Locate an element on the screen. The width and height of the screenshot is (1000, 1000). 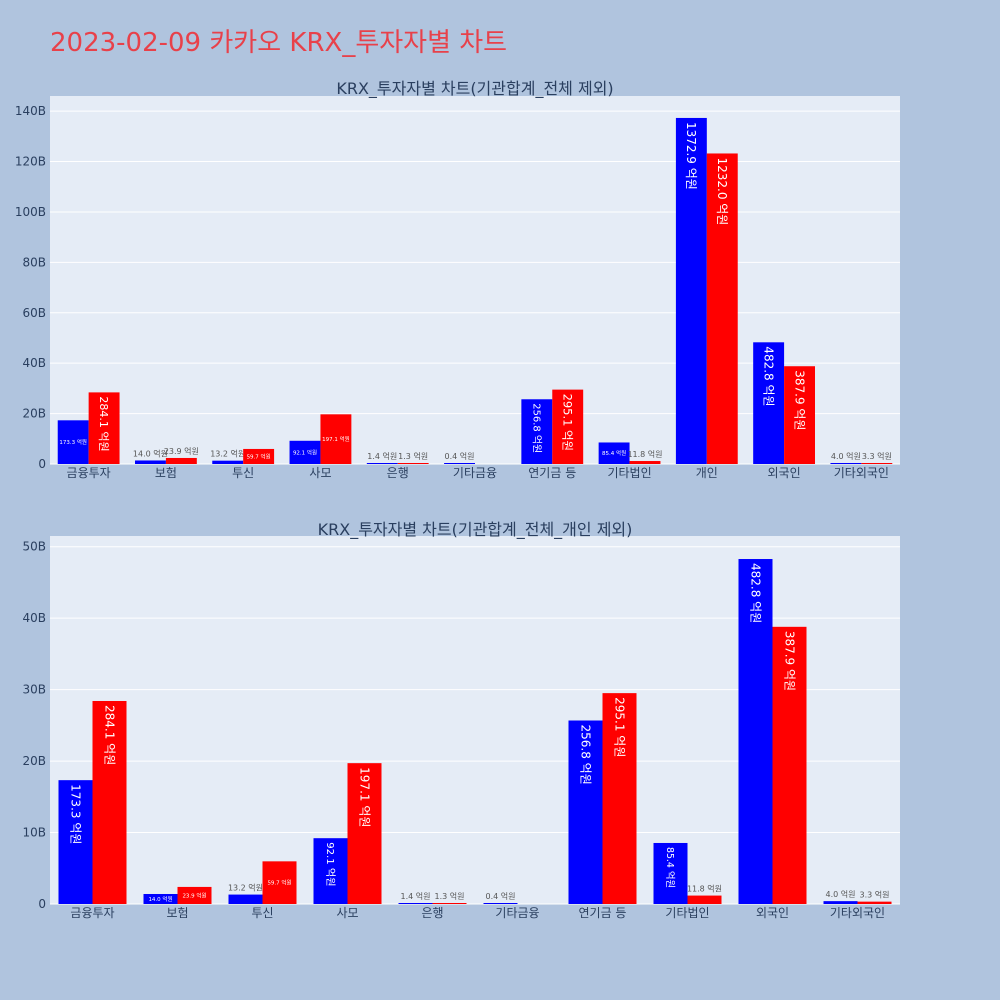
data-label: 14.0 억원 is located at coordinates (160, 899).